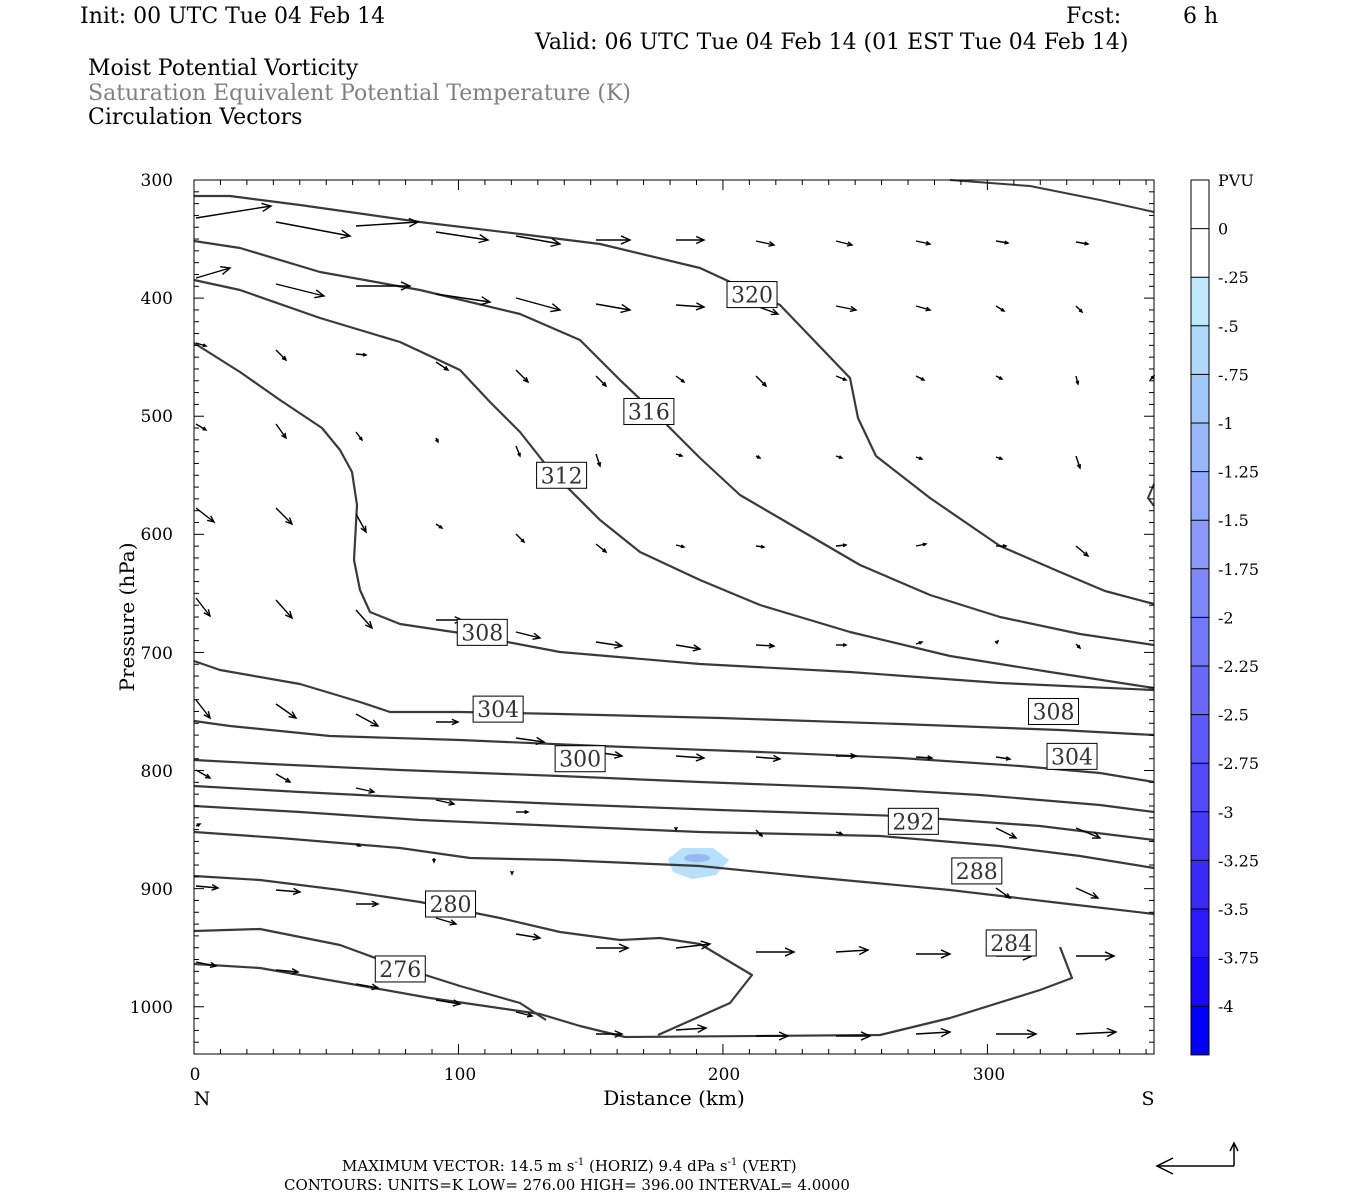  Describe the element at coordinates (157, 890) in the screenshot. I see `y-tick-label: 900` at that location.